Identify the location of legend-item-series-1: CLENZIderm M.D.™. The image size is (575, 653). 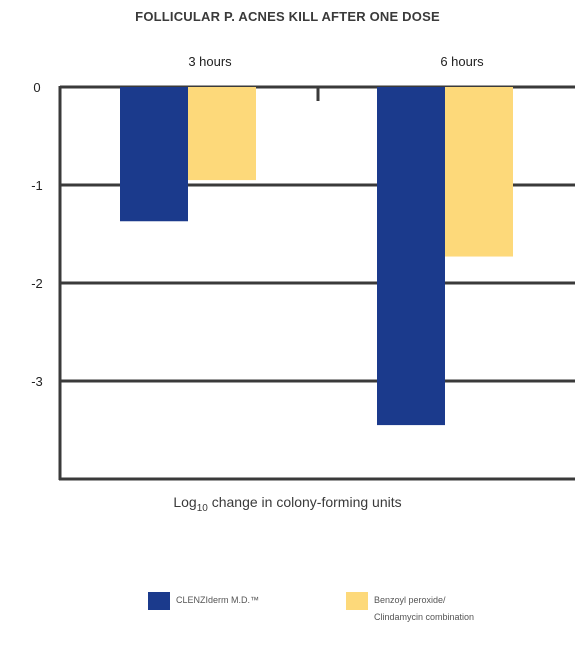
(237, 601).